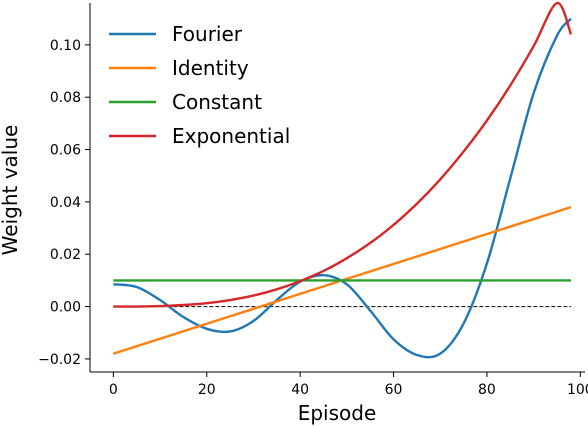 The width and height of the screenshot is (588, 426). I want to click on legend-label-exponential: Exponential, so click(231, 136).